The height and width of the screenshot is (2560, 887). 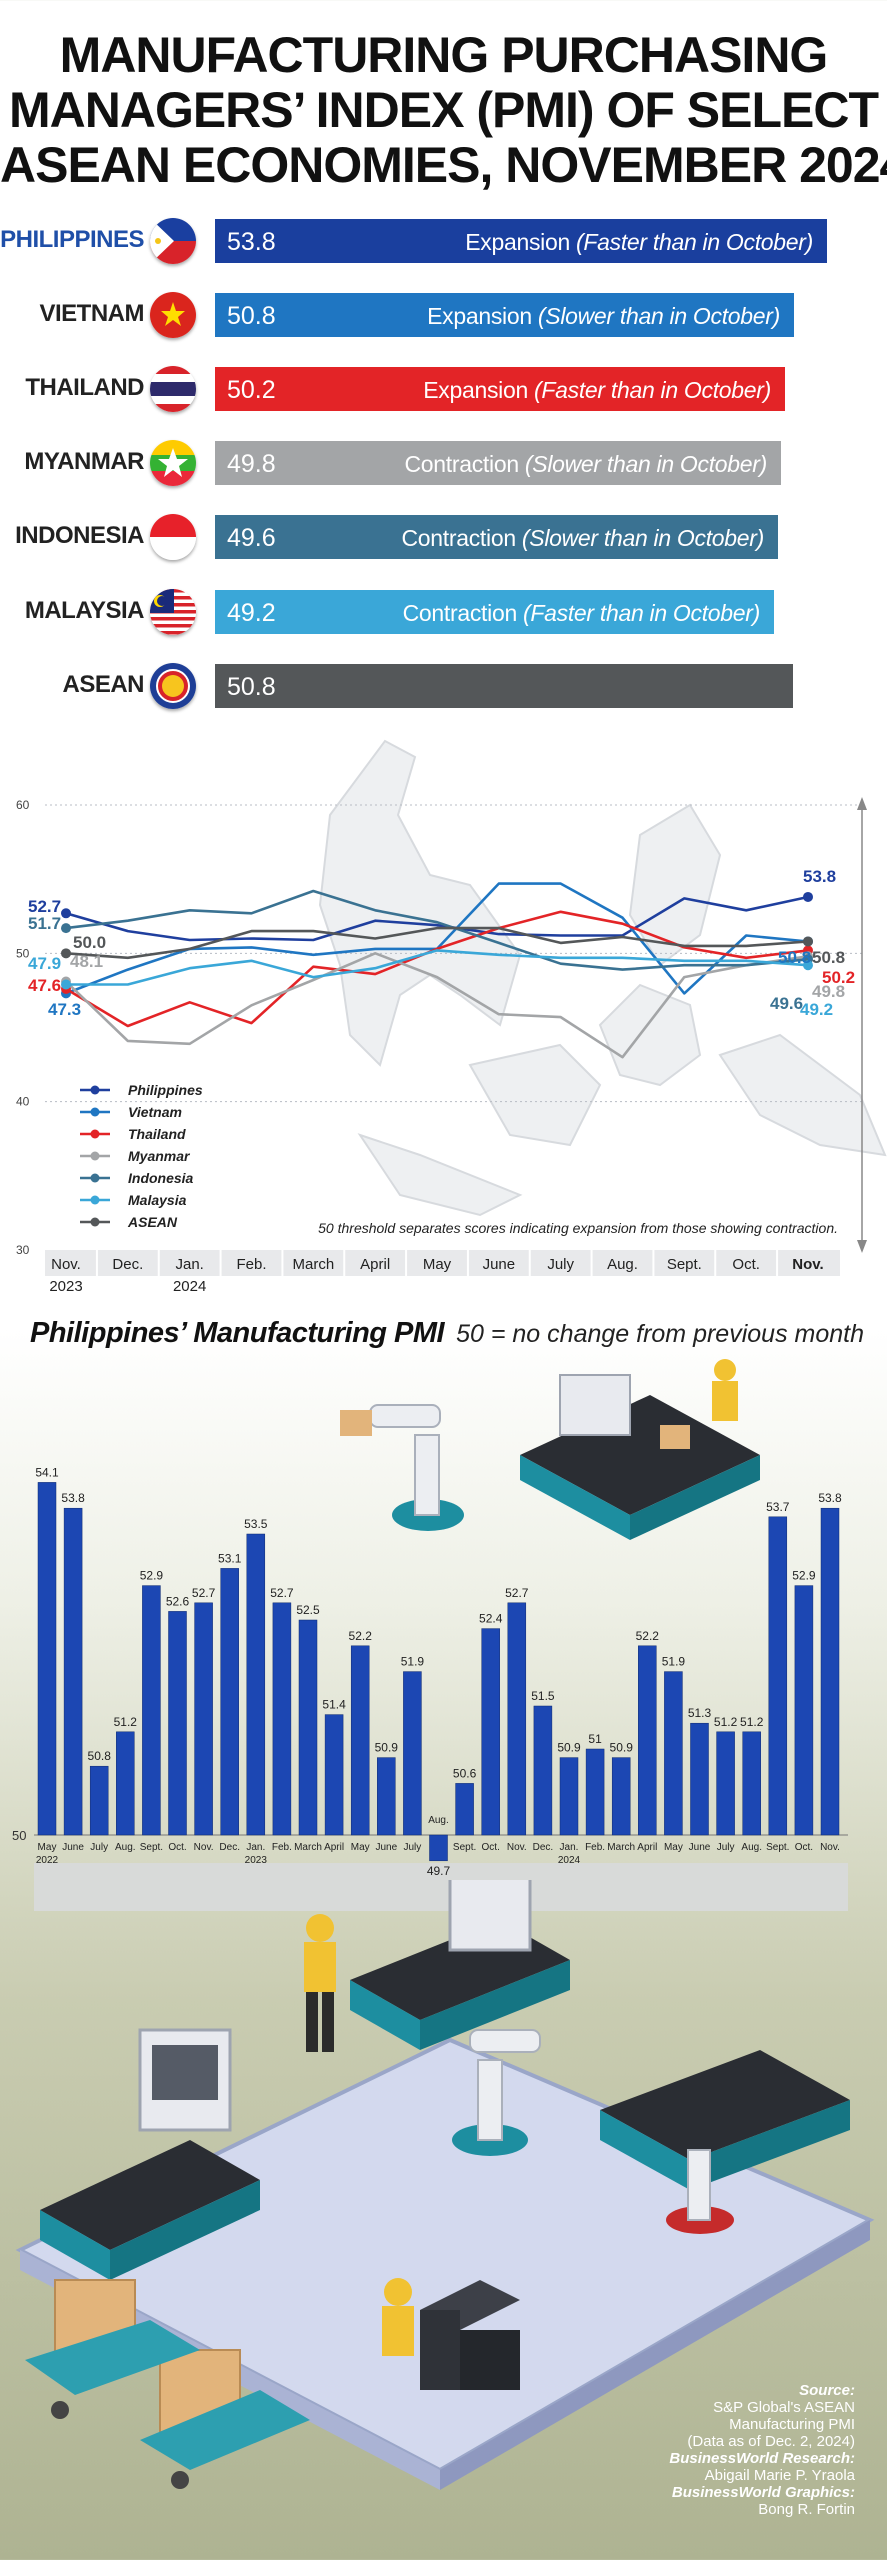 I want to click on country-name: THAILAND, so click(x=84, y=387).